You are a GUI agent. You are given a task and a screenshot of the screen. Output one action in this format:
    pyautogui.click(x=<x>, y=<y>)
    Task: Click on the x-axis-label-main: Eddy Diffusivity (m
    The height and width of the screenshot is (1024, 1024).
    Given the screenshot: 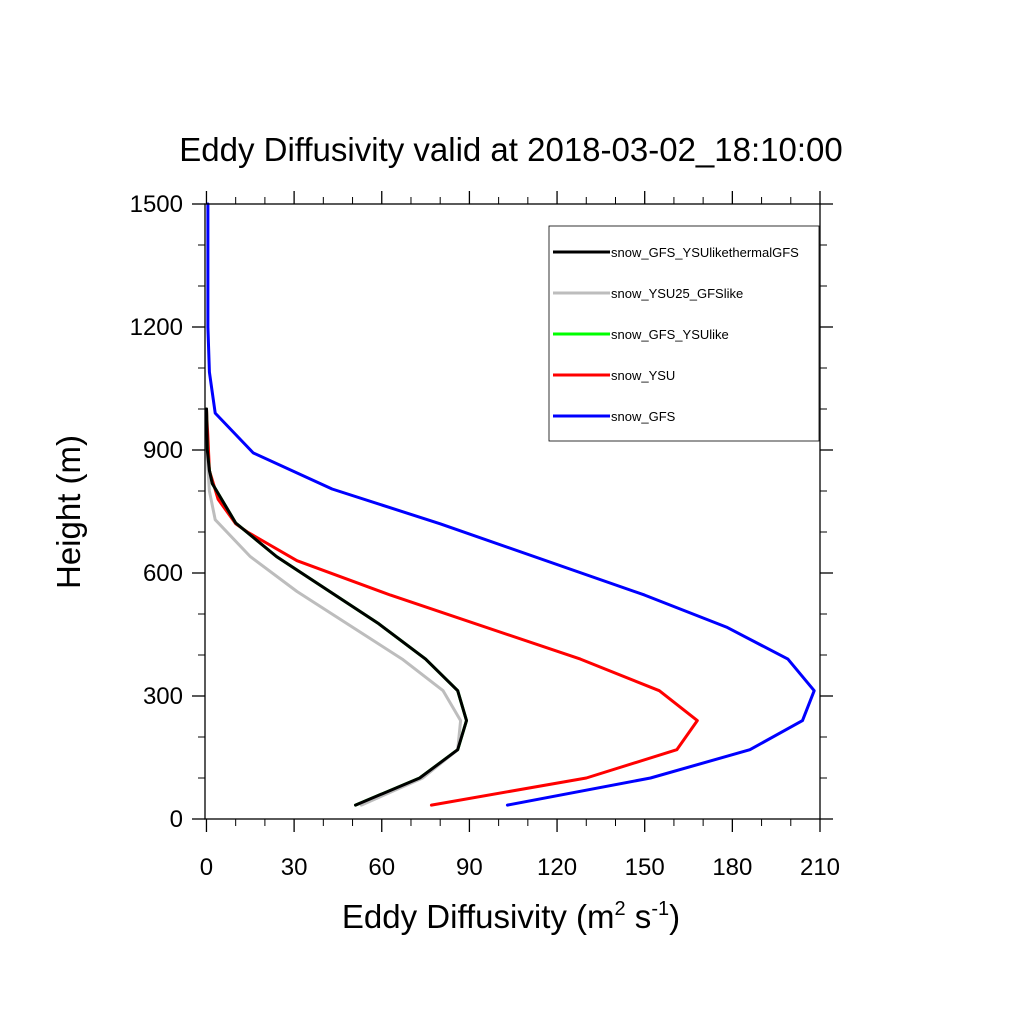 What is the action you would take?
    pyautogui.click(x=478, y=916)
    